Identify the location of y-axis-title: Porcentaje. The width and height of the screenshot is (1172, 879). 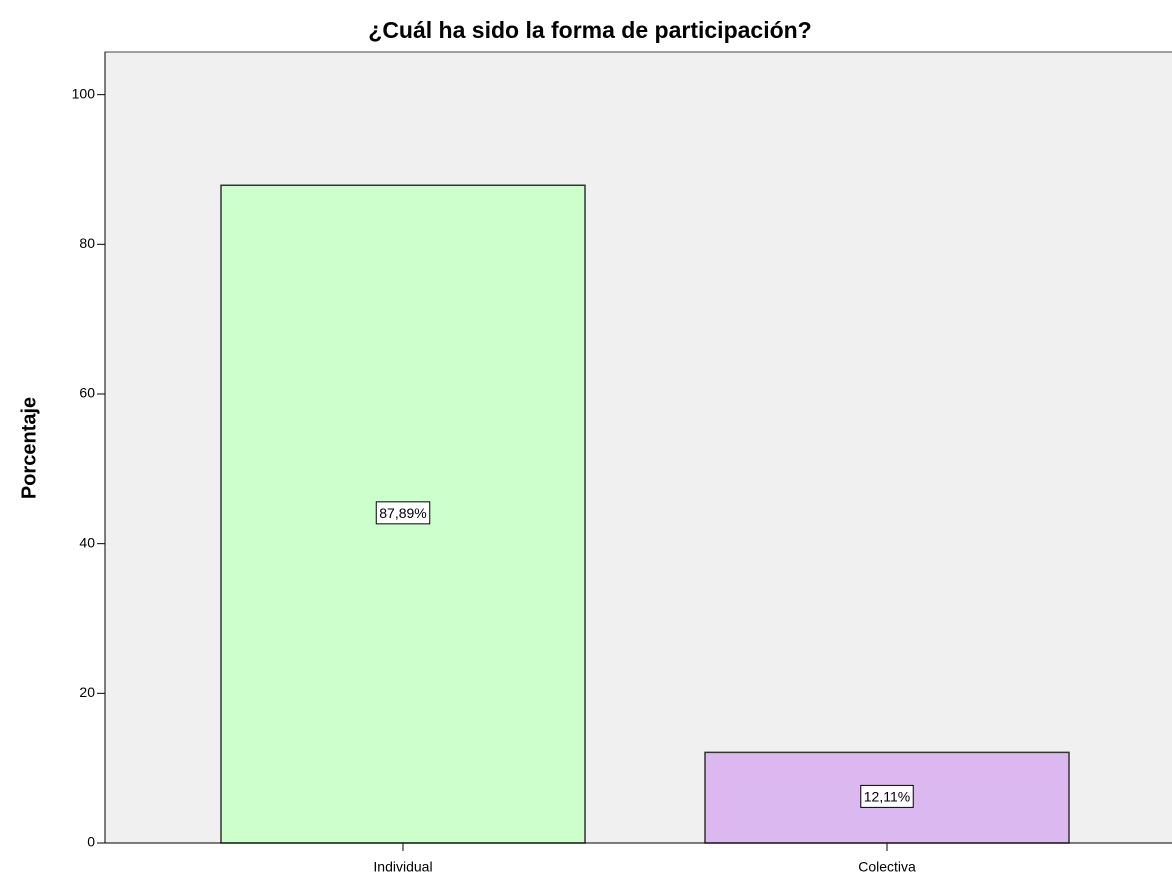
(29, 448).